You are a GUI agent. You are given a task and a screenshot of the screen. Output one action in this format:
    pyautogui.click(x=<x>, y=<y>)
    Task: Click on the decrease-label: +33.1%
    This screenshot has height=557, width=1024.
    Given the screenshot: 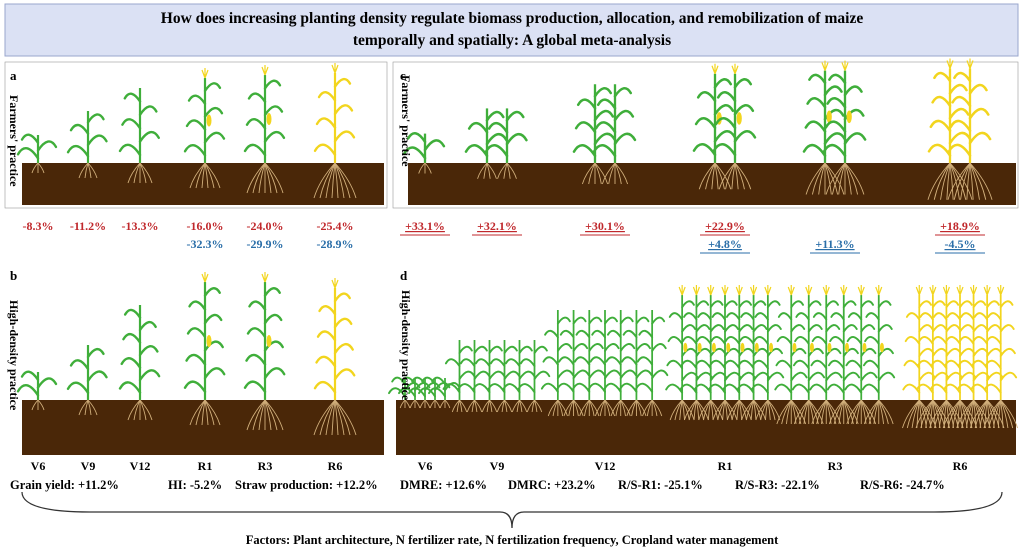 What is the action you would take?
    pyautogui.click(x=425, y=226)
    